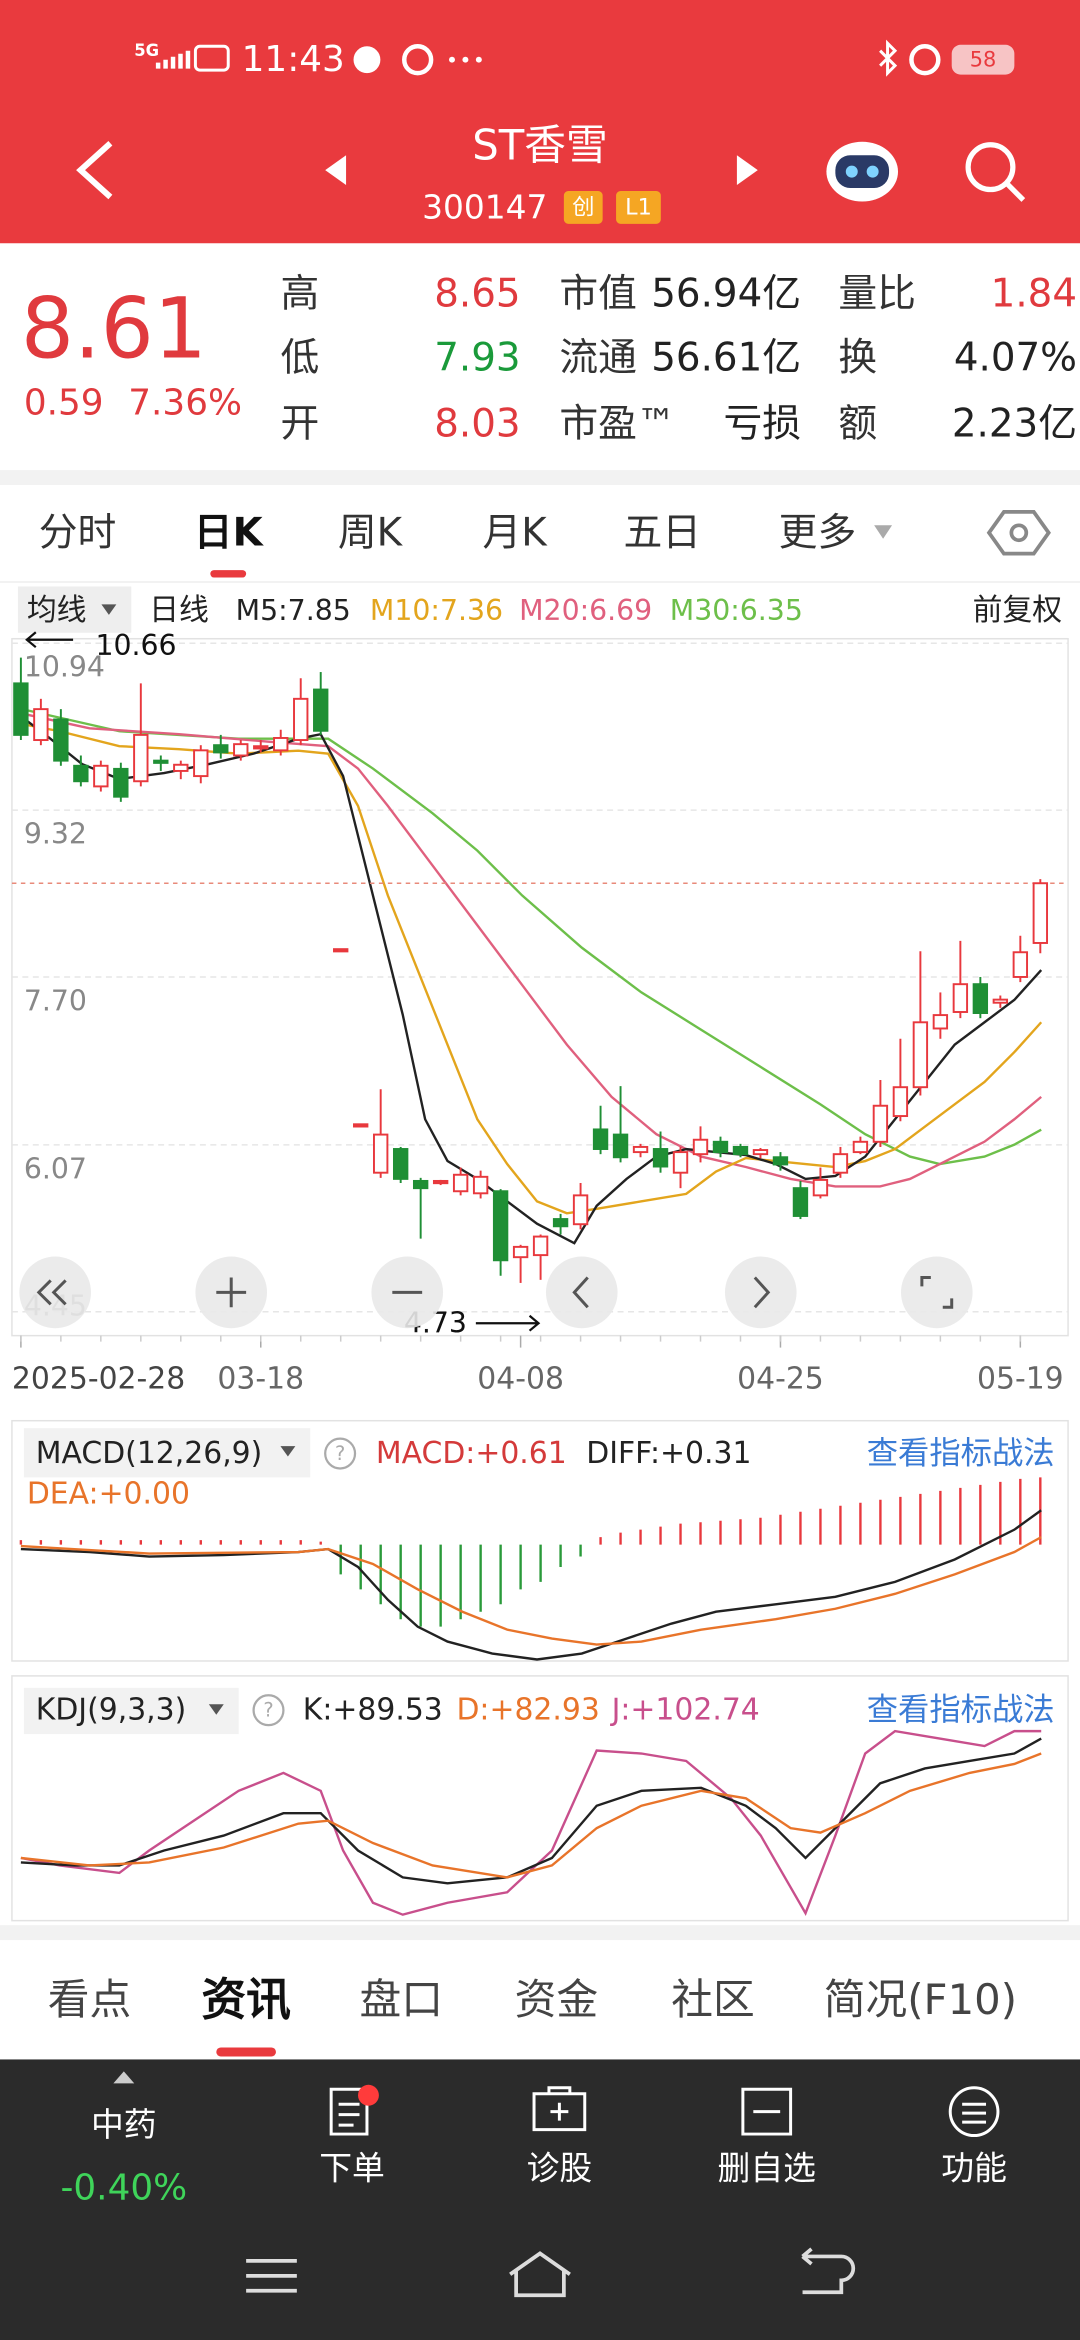 This screenshot has width=1080, height=2340. Describe the element at coordinates (990, 167) in the screenshot. I see `search-icon` at that location.